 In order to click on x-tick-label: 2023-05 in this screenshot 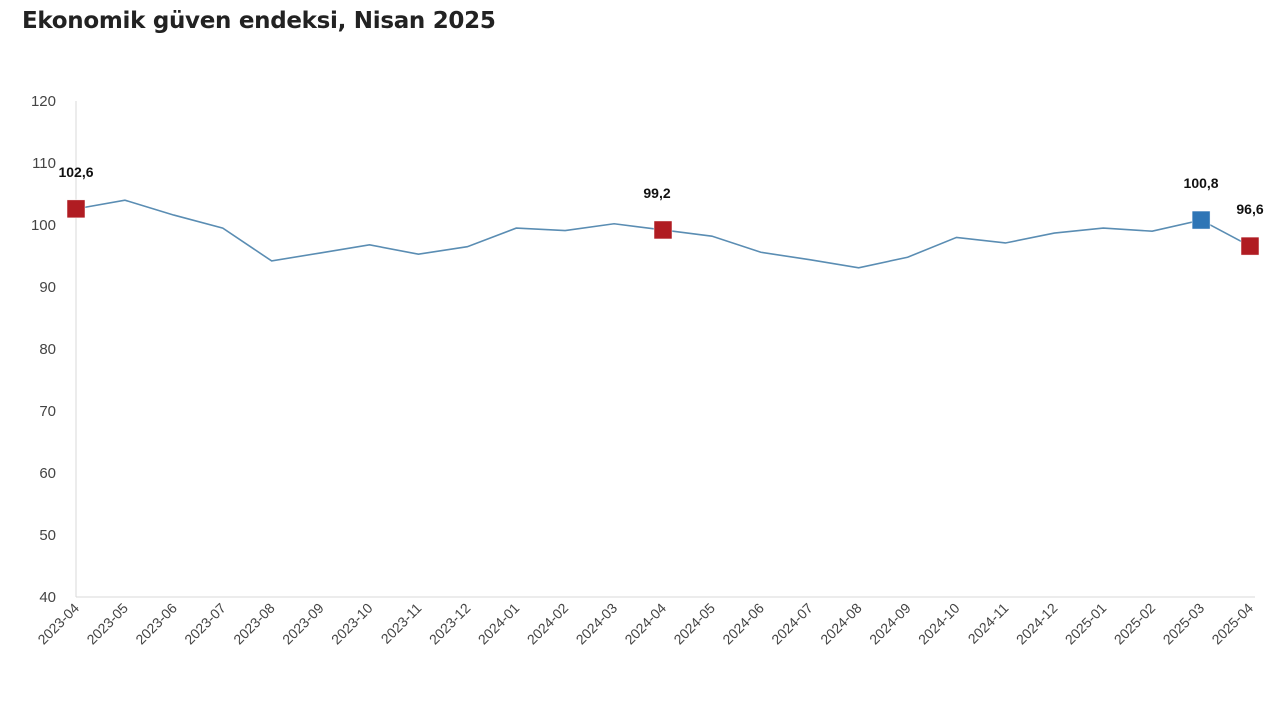, I will do `click(107, 624)`.